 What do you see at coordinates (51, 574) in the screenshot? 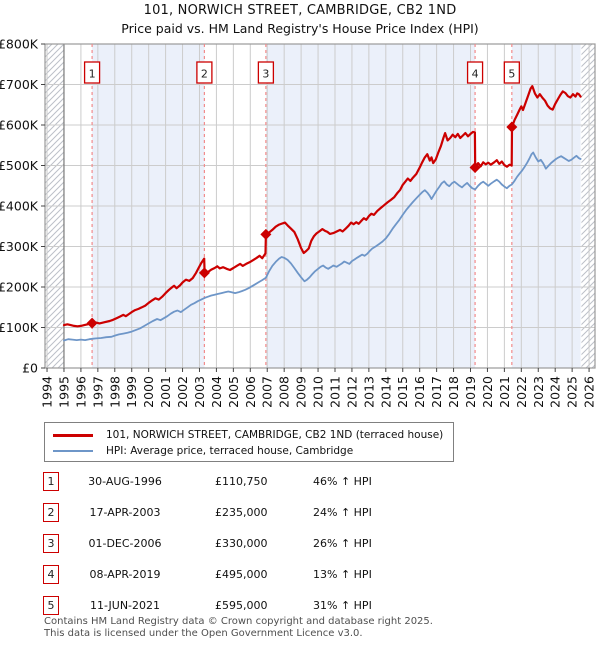
I see `sale-row-number: 4` at bounding box center [51, 574].